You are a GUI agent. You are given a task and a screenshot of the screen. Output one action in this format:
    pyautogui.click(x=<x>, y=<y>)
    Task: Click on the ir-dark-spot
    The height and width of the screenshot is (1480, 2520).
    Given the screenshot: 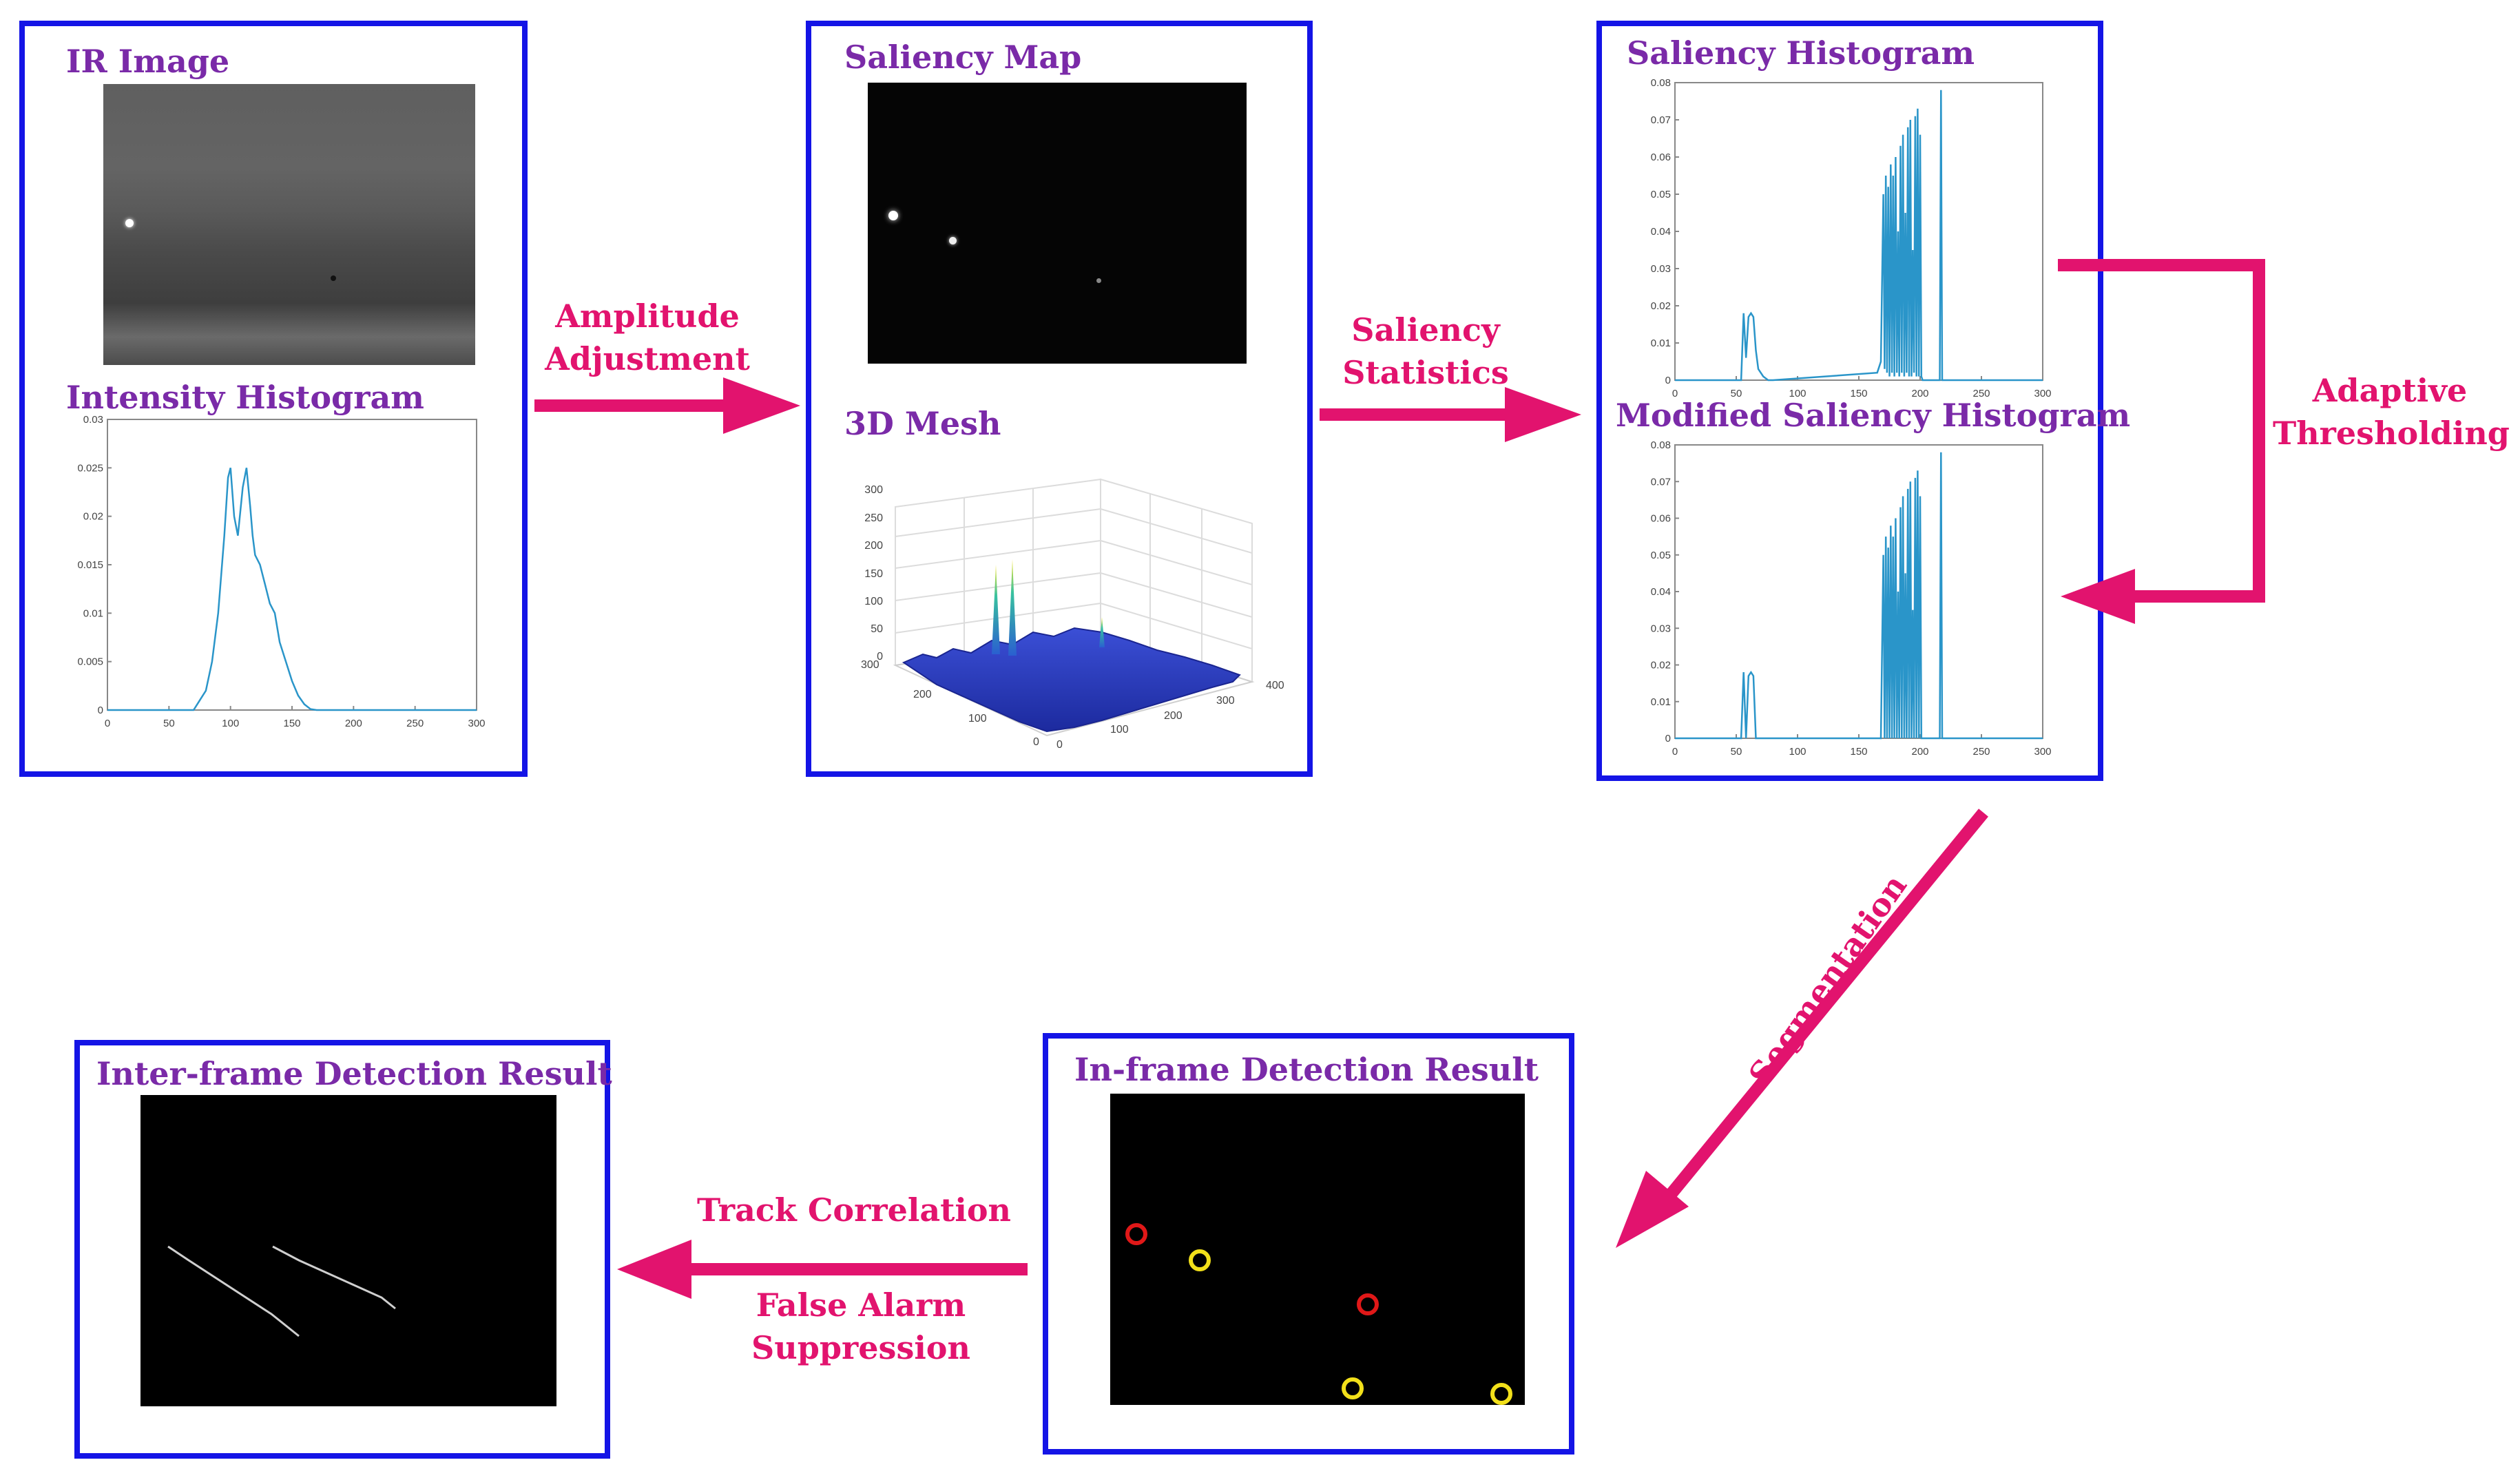 What is the action you would take?
    pyautogui.click(x=333, y=278)
    